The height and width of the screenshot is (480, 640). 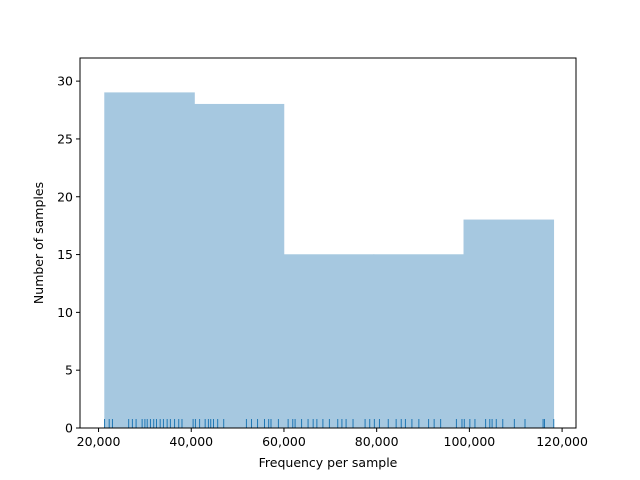 What do you see at coordinates (329, 423) in the screenshot?
I see `rug-marks` at bounding box center [329, 423].